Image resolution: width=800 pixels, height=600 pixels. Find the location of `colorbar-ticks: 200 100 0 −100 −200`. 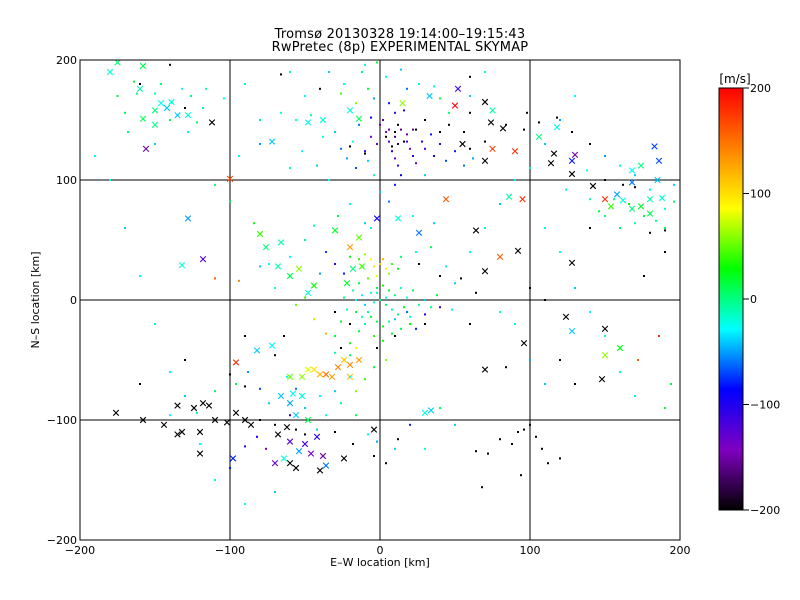

colorbar-ticks: 200 100 0 −100 −200 is located at coordinates (761, 299).